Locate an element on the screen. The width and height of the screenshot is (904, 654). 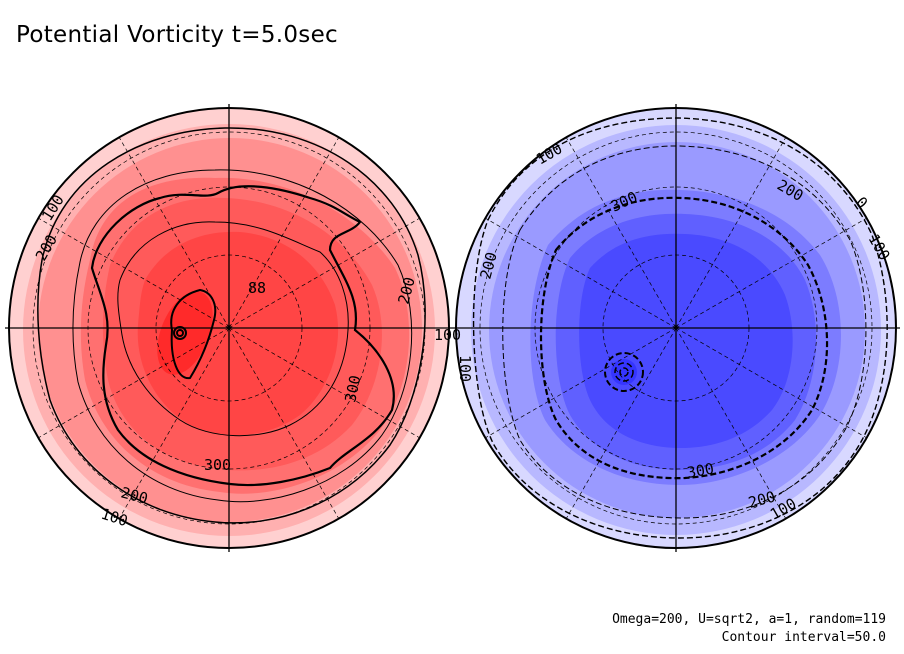
contour-label: 88 is located at coordinates (257, 288).